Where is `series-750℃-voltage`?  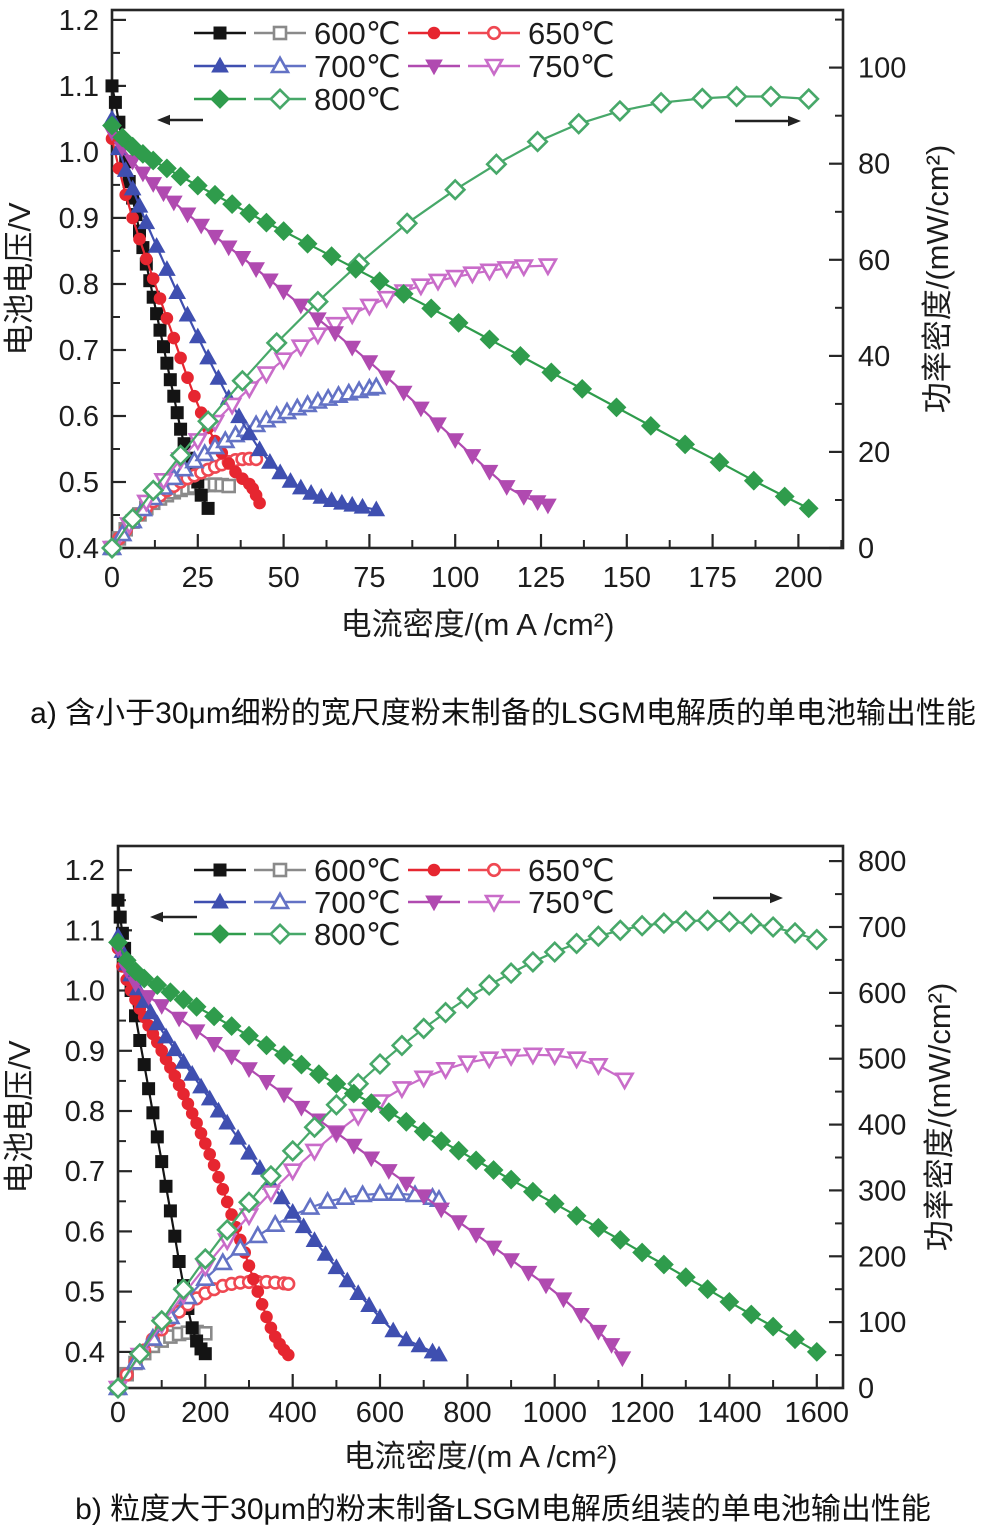
series-750℃-voltage is located at coordinates (330, 320).